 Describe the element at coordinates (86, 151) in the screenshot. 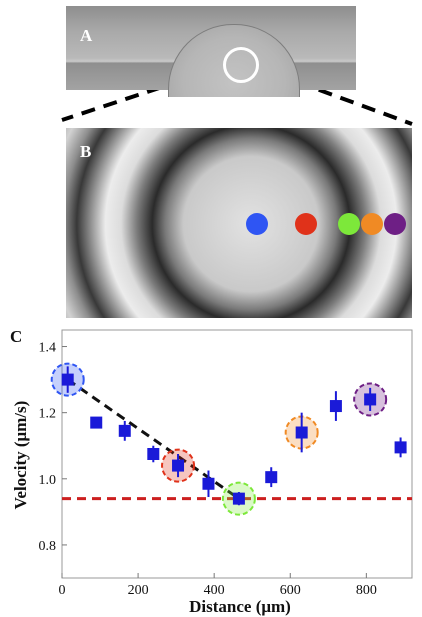

I see `panel-b-label: B` at that location.